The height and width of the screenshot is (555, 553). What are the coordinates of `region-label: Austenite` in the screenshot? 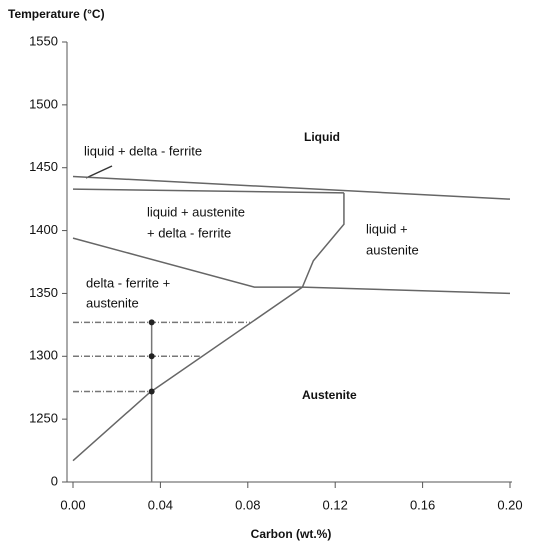 It's located at (329, 395).